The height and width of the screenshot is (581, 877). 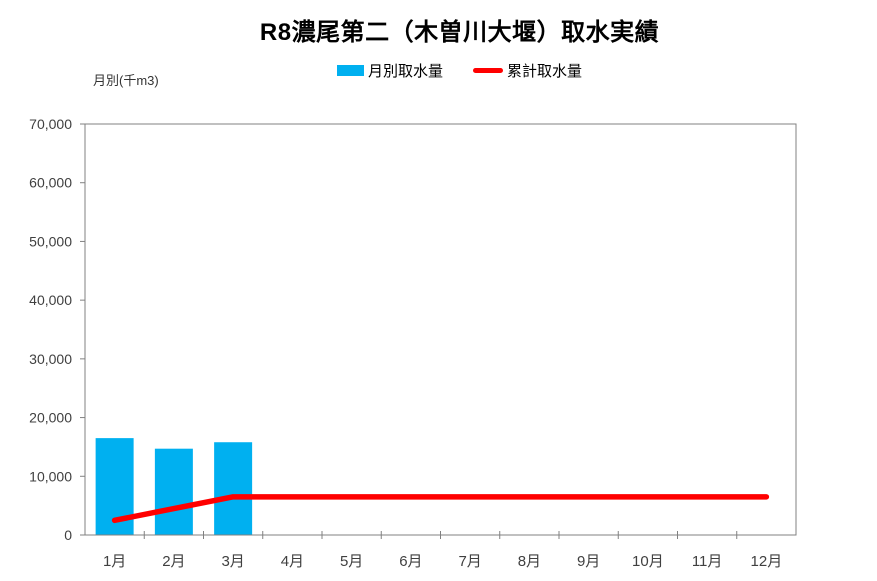 What do you see at coordinates (232, 561) in the screenshot?
I see `x-label-3月: 3月` at bounding box center [232, 561].